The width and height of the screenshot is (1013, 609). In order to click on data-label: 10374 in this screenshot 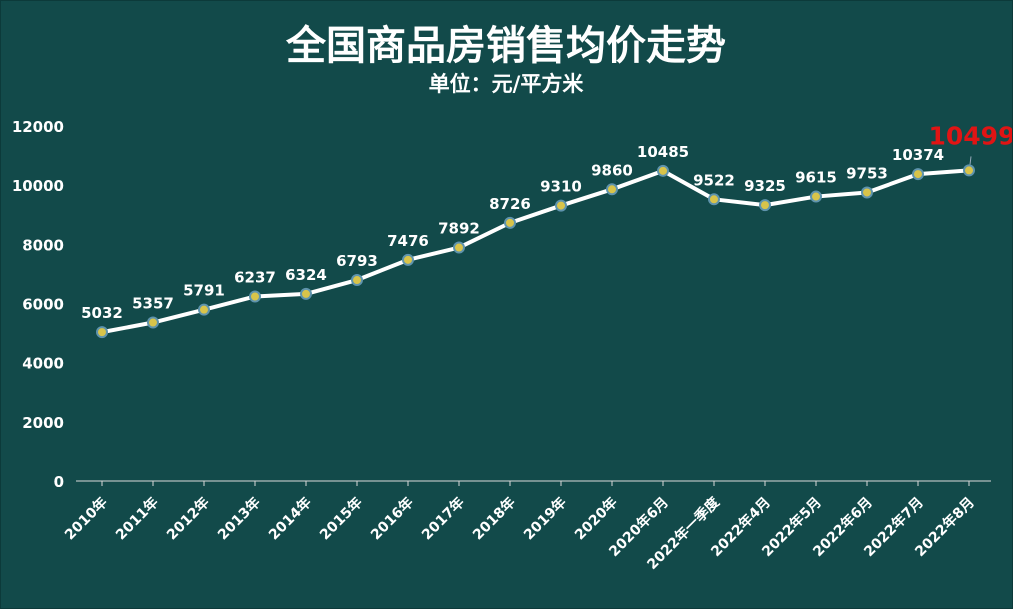, I will do `click(918, 155)`.